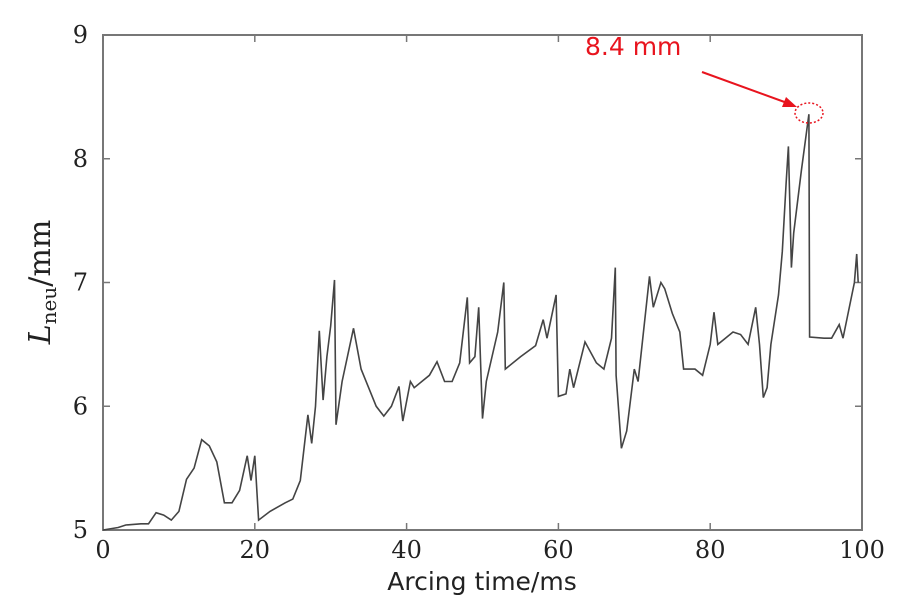  What do you see at coordinates (102, 550) in the screenshot?
I see `x-tick-label: 0` at bounding box center [102, 550].